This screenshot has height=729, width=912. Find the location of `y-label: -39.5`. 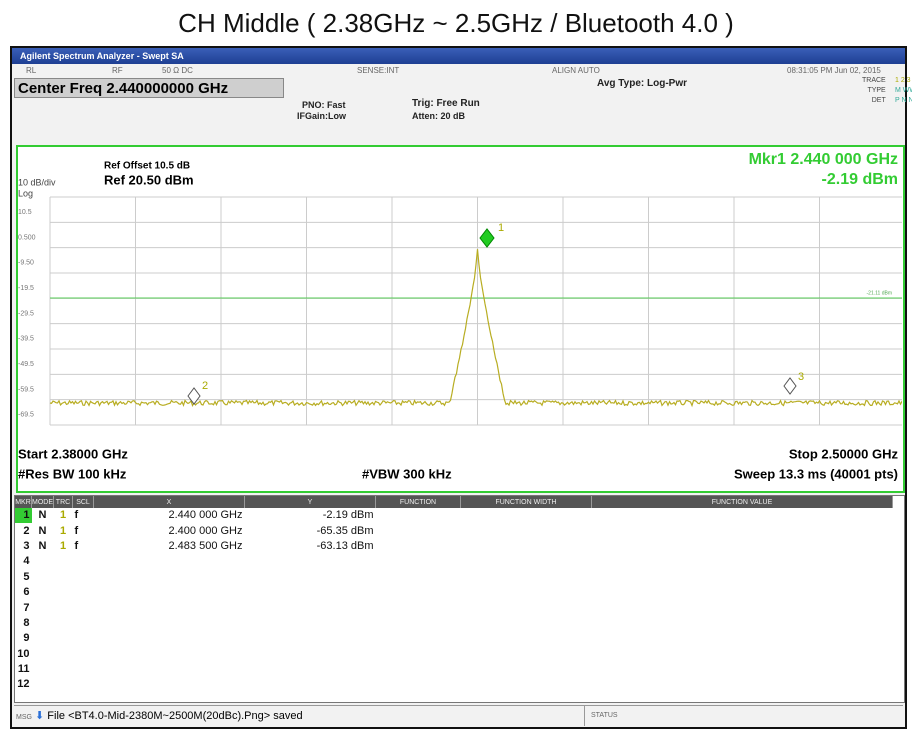

y-label: -39.5 is located at coordinates (26, 339).